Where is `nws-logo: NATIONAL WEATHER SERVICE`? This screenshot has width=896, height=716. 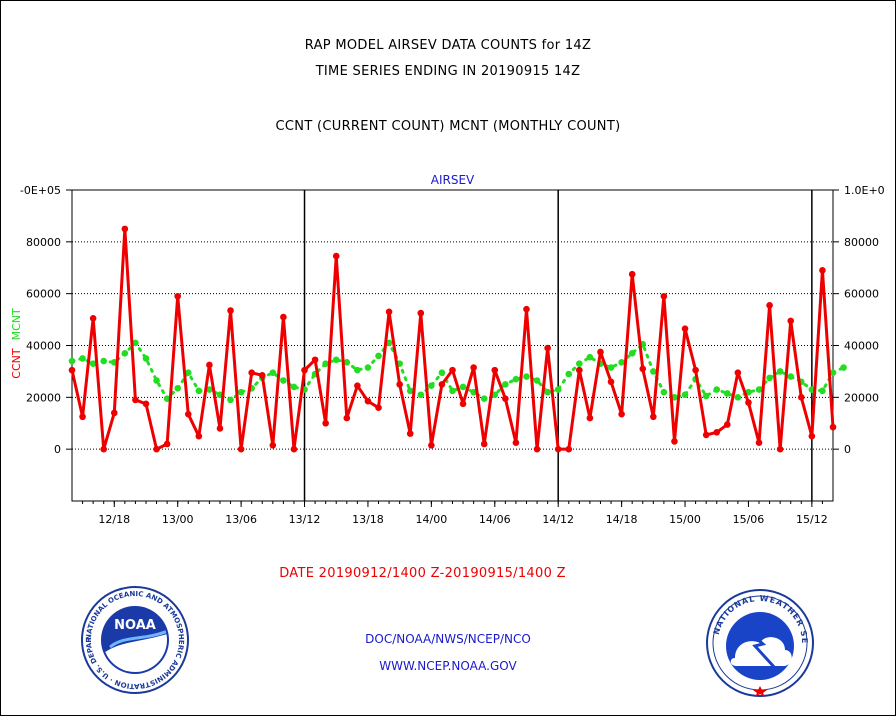
nws-logo: NATIONAL WEATHER SERVICE is located at coordinates (759, 642).